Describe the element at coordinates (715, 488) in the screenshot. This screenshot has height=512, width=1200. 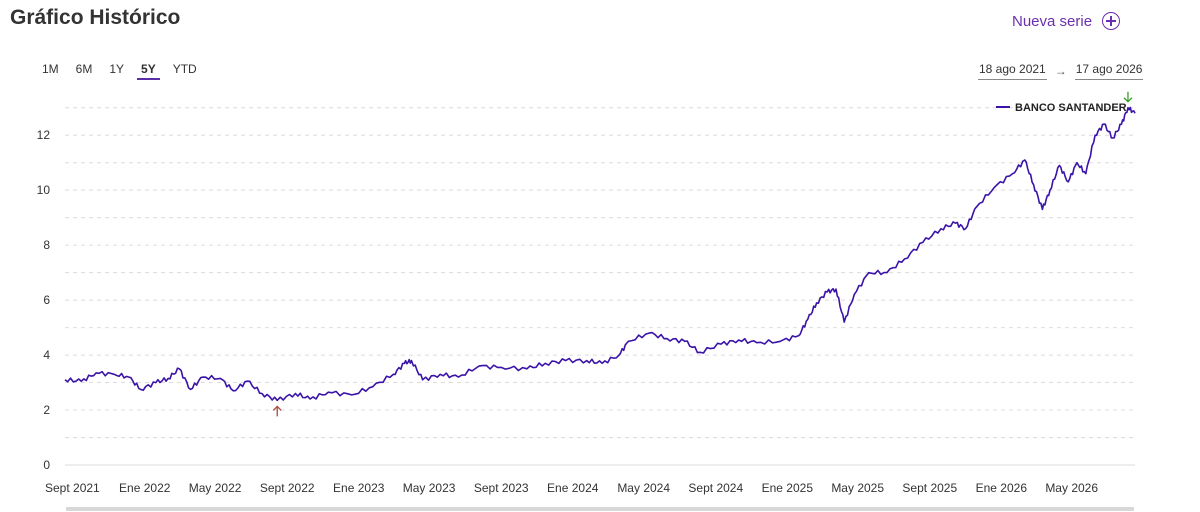
I see `x-tick-label: Sept 2024` at that location.